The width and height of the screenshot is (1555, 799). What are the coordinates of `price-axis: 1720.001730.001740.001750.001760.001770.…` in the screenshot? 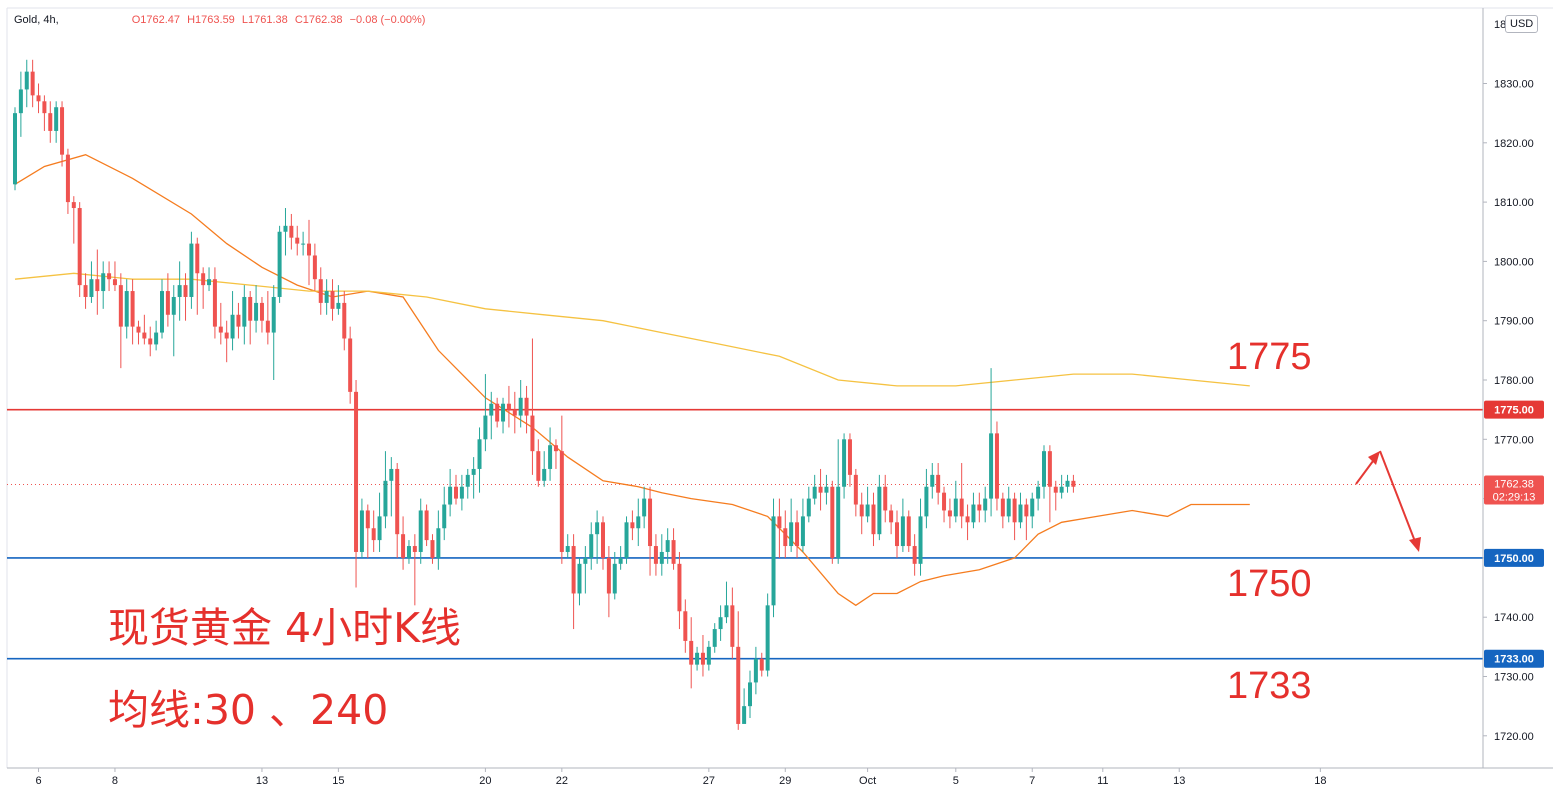 It's located at (1508, 388).